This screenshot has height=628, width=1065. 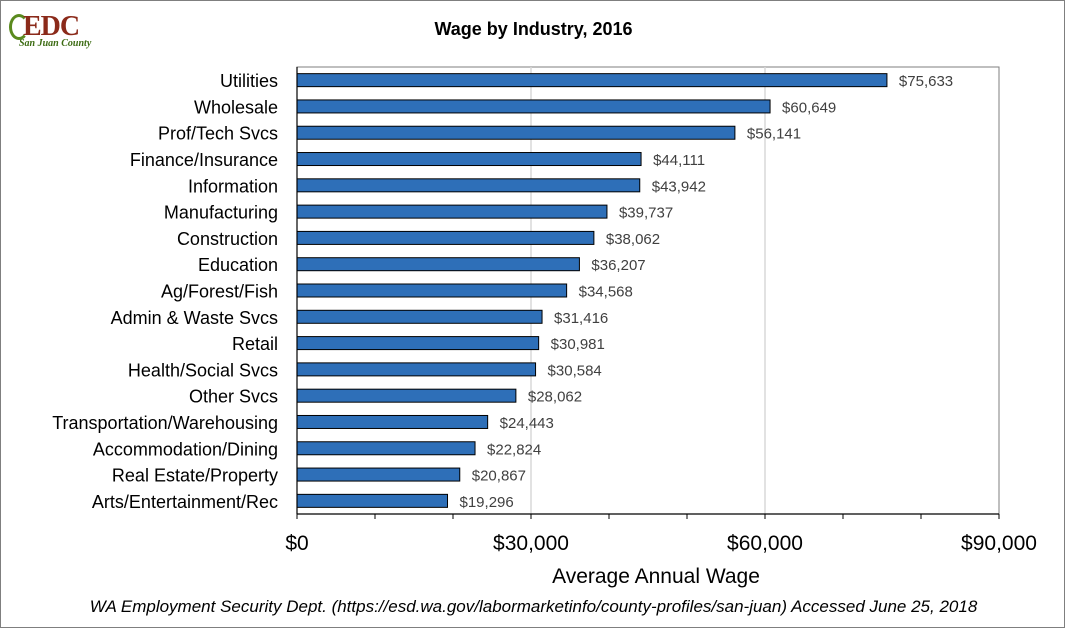 I want to click on category-label: Transportation/Warehousing, so click(x=165, y=423).